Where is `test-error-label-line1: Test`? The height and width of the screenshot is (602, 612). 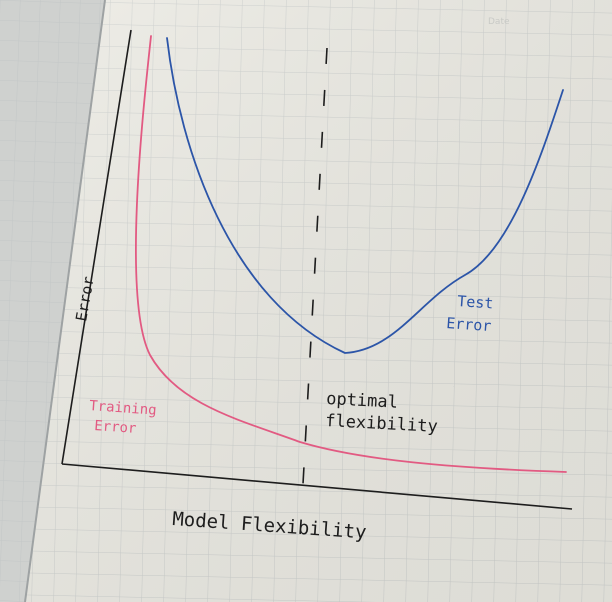 test-error-label-line1: Test is located at coordinates (475, 302).